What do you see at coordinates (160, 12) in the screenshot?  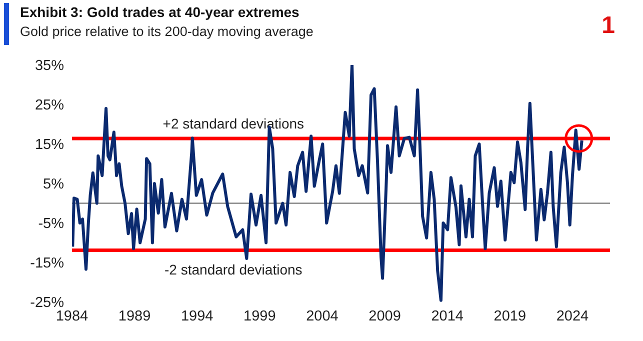 I see `chart-title: Exhibit 3: Gold trades at 40-year extremes` at bounding box center [160, 12].